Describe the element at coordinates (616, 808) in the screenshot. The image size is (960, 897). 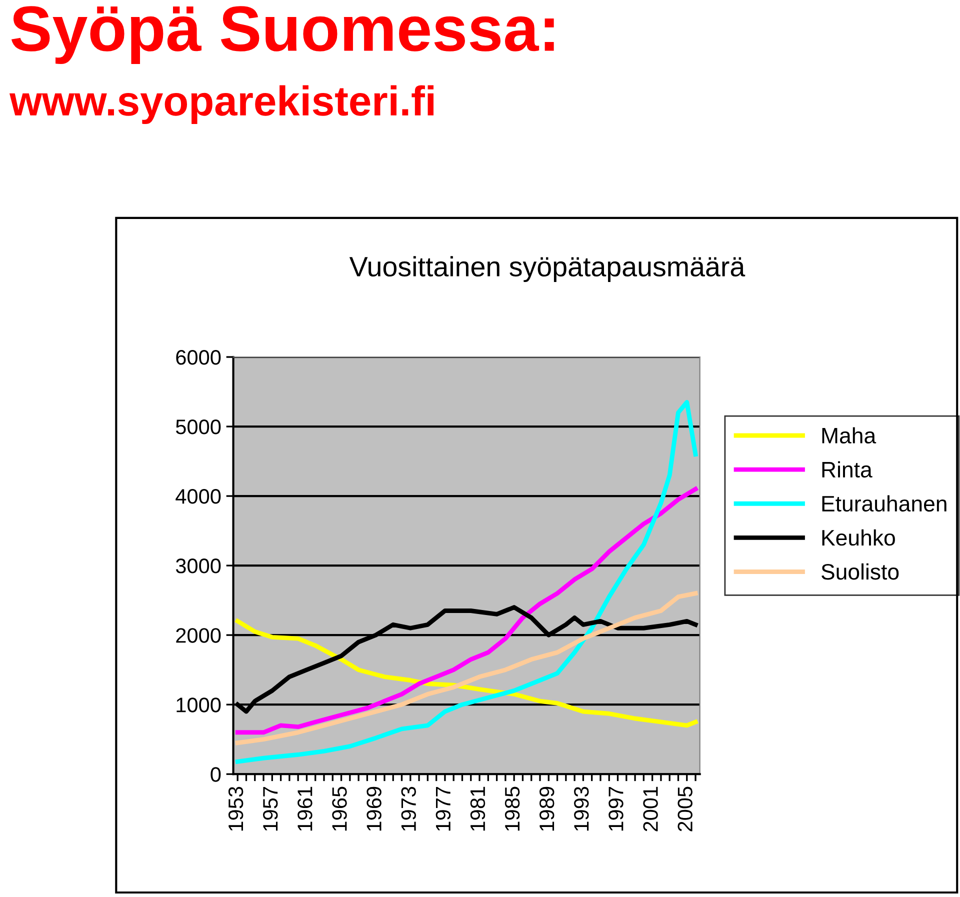
I see `x-tick-label: 1997` at that location.